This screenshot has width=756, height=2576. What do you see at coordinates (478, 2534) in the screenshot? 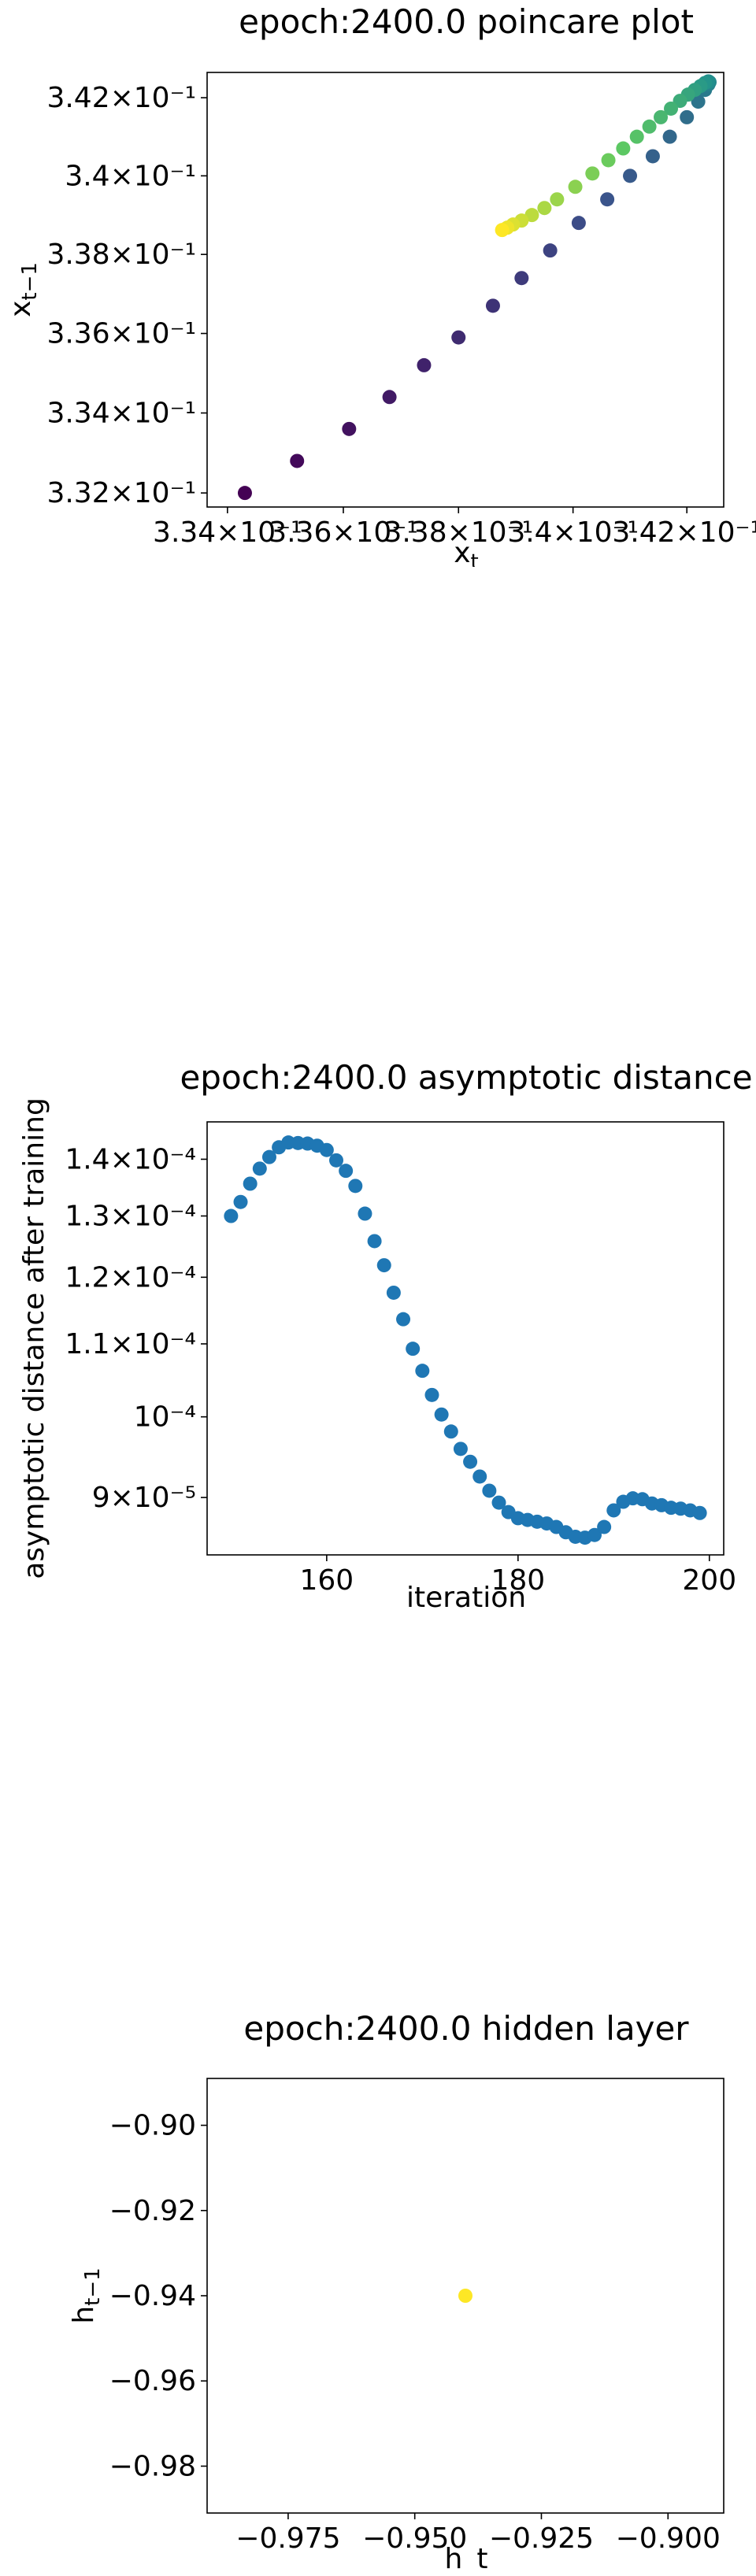
I see `x-ticks: −0.975 −0.950 −0.925 −0.900` at bounding box center [478, 2534].